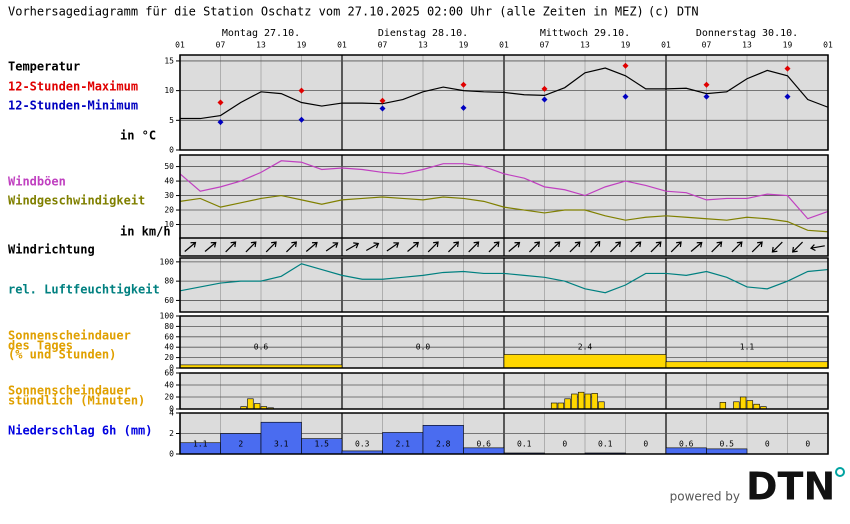 This screenshot has height=524, width=850. Describe the element at coordinates (747, 347) in the screenshot. I see `sun-hours: 1.1` at that location.